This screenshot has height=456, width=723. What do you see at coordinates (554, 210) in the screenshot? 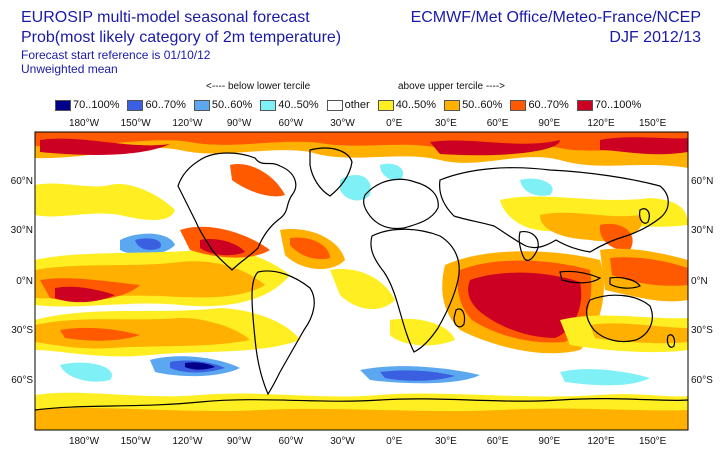
I see `asia-coast` at bounding box center [554, 210].